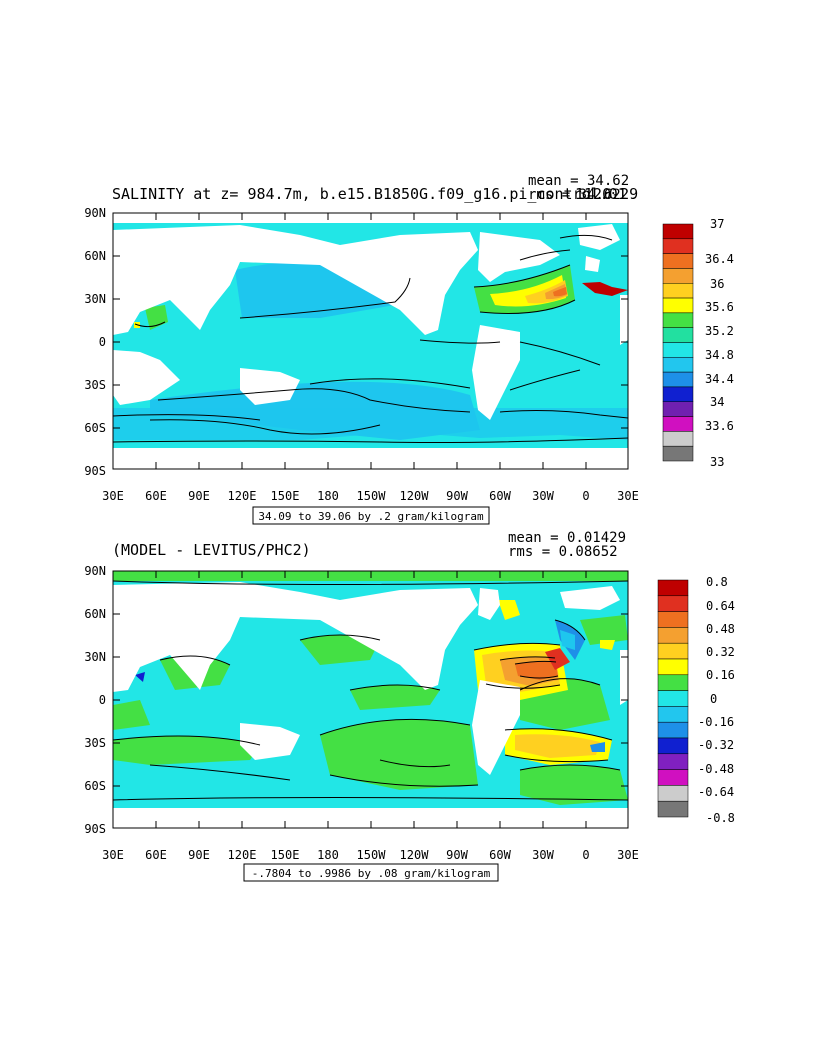 The height and width of the screenshot is (1055, 818). What do you see at coordinates (716, 745) in the screenshot?
I see `colorbar-label: -0.32` at bounding box center [716, 745].